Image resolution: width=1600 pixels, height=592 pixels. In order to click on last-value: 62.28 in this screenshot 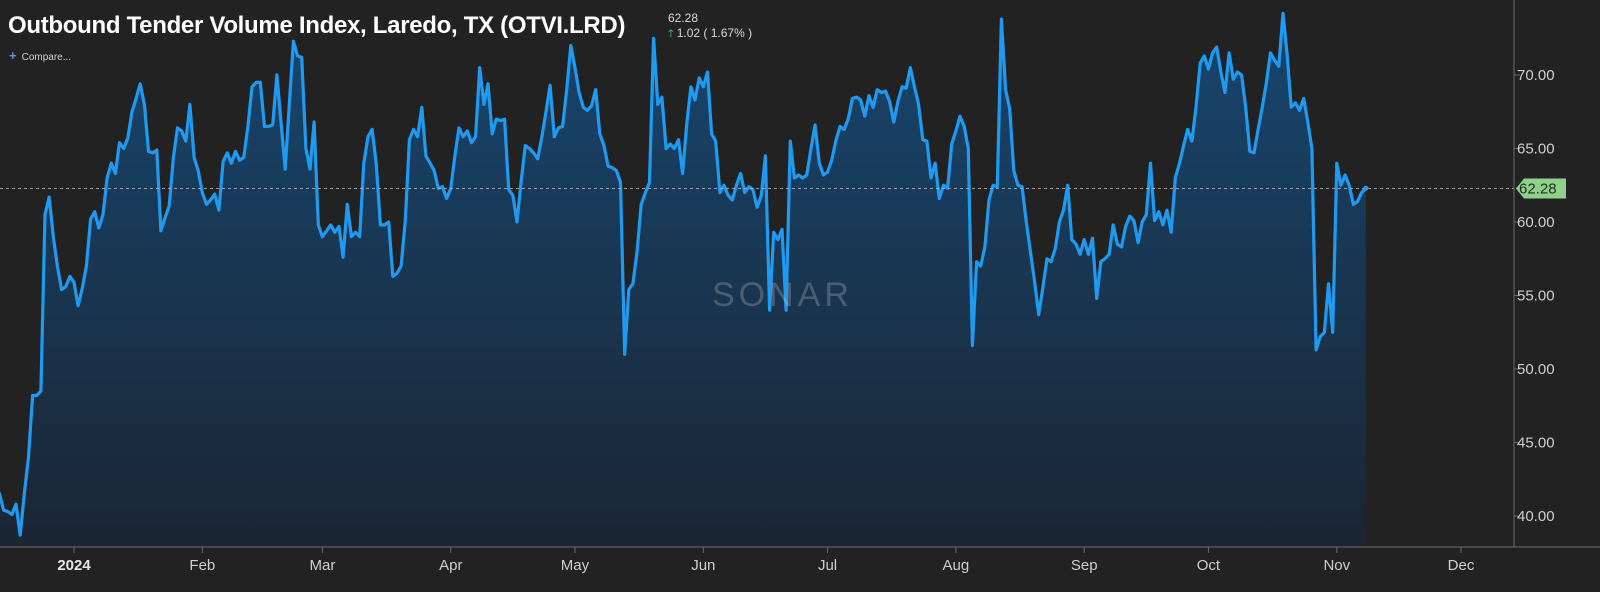, I will do `click(683, 18)`.